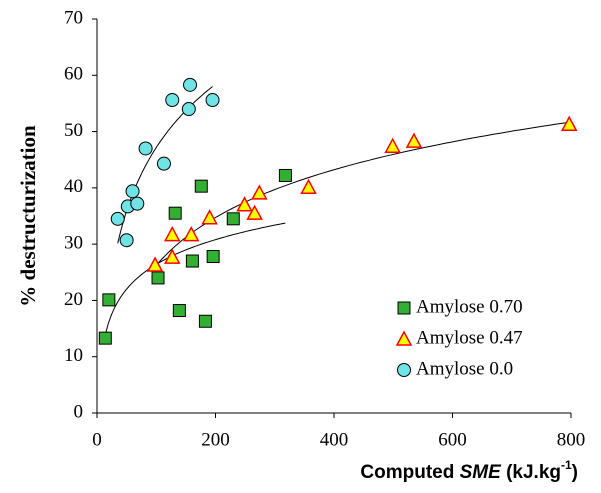 The image size is (601, 493). I want to click on trend-line, so click(195, 278).